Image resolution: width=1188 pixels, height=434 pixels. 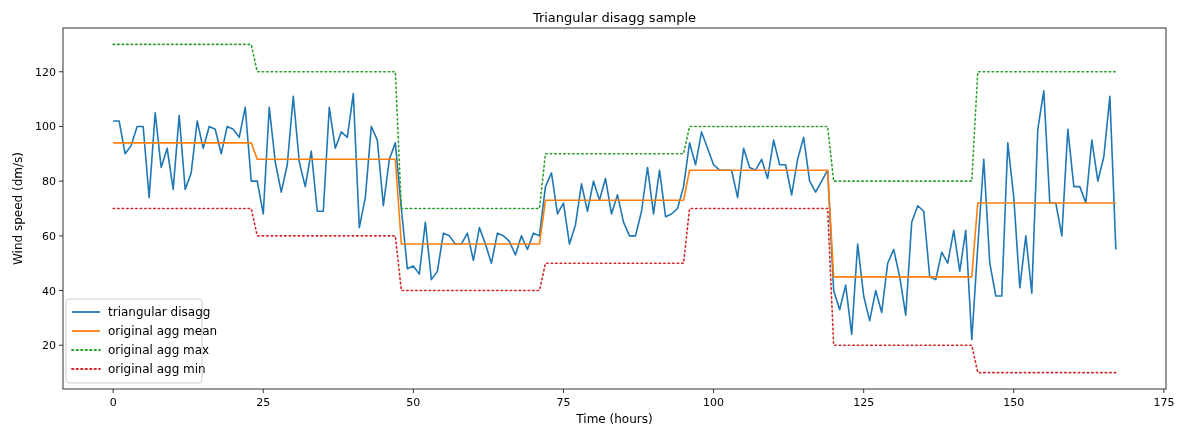 I want to click on y-tick-label: 20, so click(x=49, y=346).